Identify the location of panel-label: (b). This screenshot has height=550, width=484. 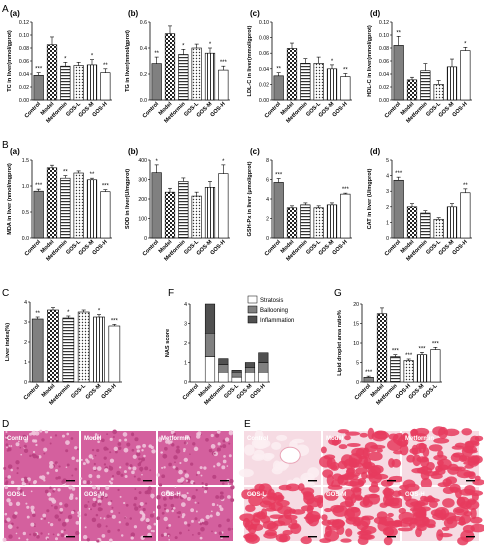
(133, 13).